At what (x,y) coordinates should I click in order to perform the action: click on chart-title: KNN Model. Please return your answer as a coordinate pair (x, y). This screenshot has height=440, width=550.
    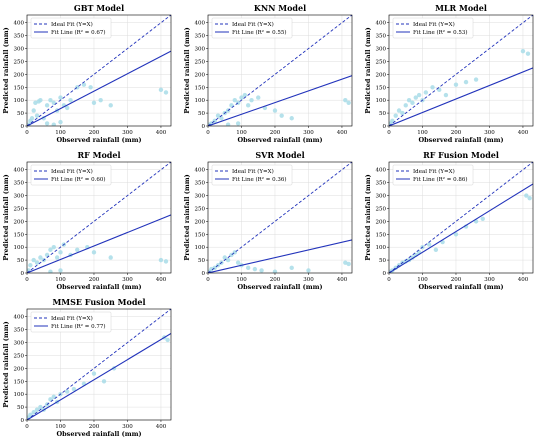
    Looking at the image, I should click on (280, 8).